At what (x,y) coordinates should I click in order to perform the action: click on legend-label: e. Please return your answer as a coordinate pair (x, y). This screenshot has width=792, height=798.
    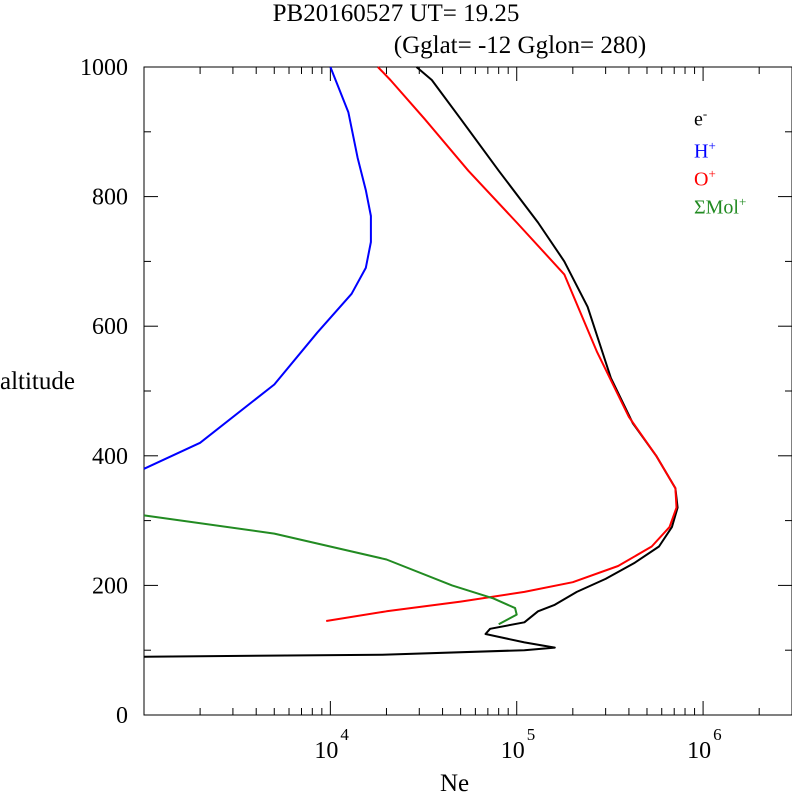
    Looking at the image, I should click on (698, 119).